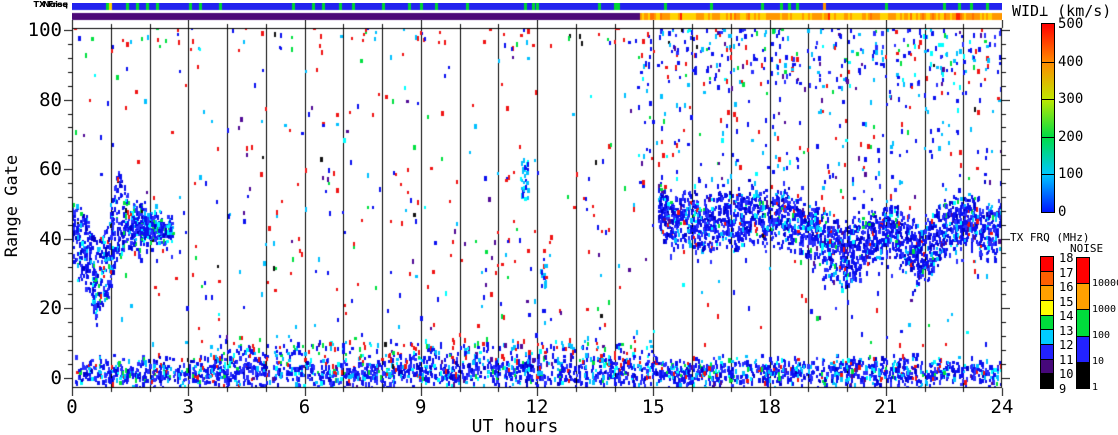 The width and height of the screenshot is (1118, 435). What do you see at coordinates (1104, 309) in the screenshot?
I see `nsbar-tick-label: 1000` at bounding box center [1104, 309].